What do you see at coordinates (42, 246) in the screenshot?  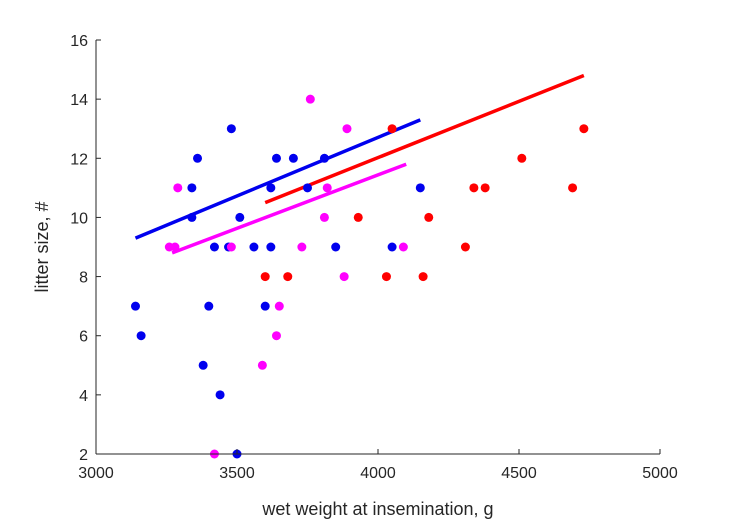 I see `y-axis-label: litter size, #` at bounding box center [42, 246].